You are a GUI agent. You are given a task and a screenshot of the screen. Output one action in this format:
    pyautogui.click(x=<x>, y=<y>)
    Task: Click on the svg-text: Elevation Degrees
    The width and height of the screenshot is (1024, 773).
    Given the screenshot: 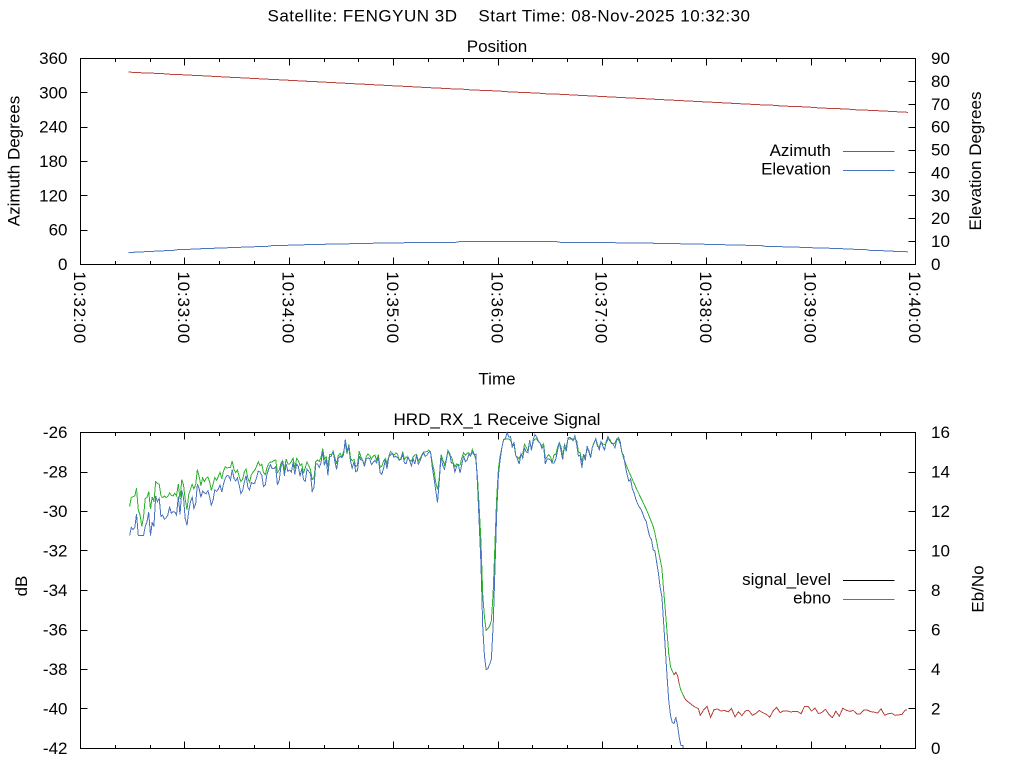 What is the action you would take?
    pyautogui.click(x=975, y=161)
    